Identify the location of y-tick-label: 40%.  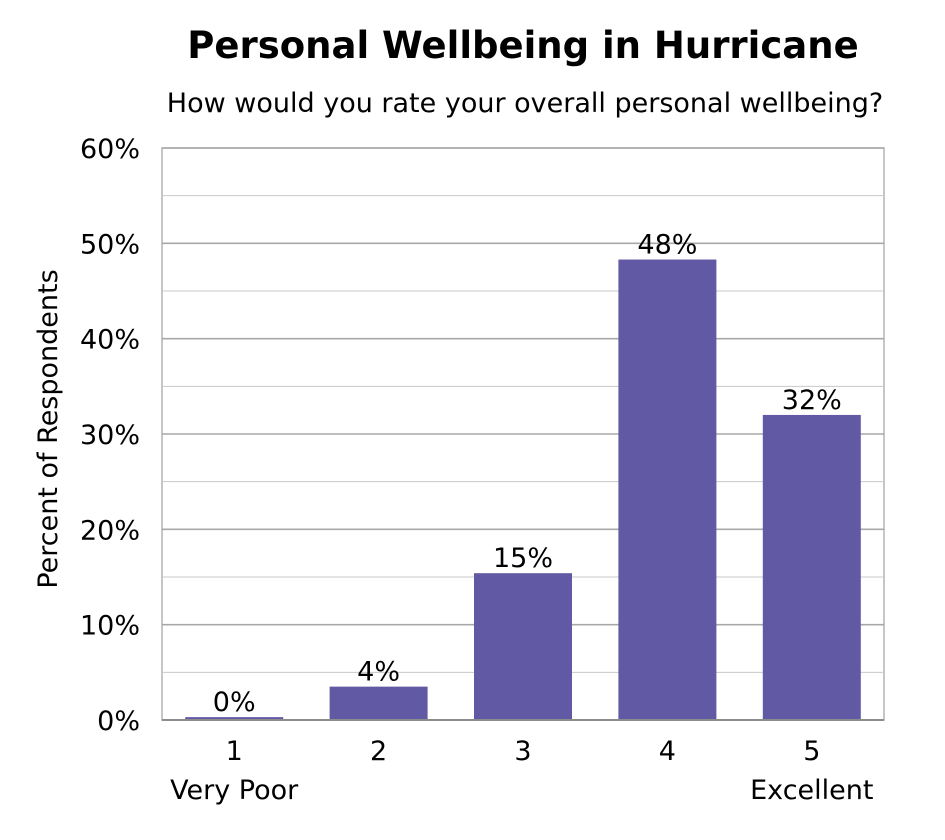
(110, 340).